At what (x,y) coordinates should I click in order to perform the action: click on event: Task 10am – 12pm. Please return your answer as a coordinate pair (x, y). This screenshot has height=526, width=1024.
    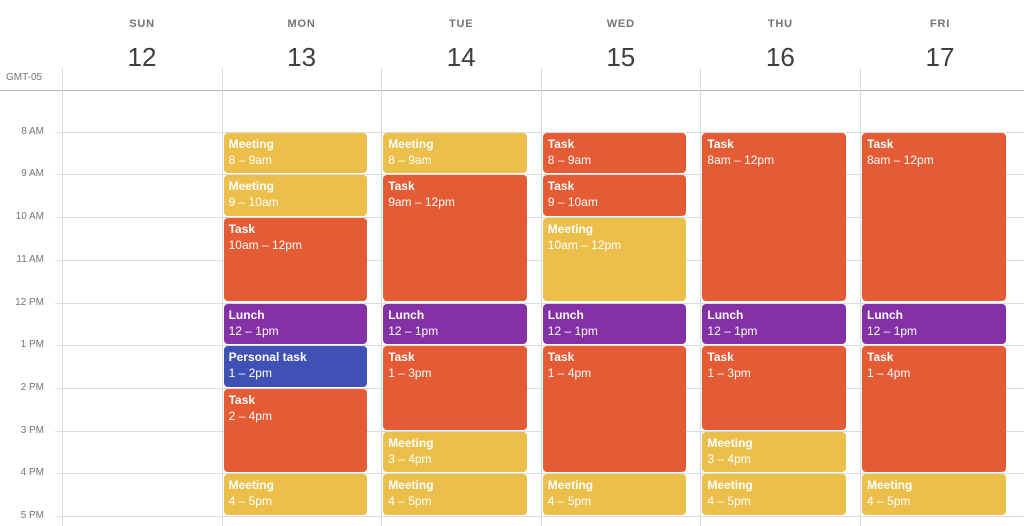
    Looking at the image, I should click on (295, 260).